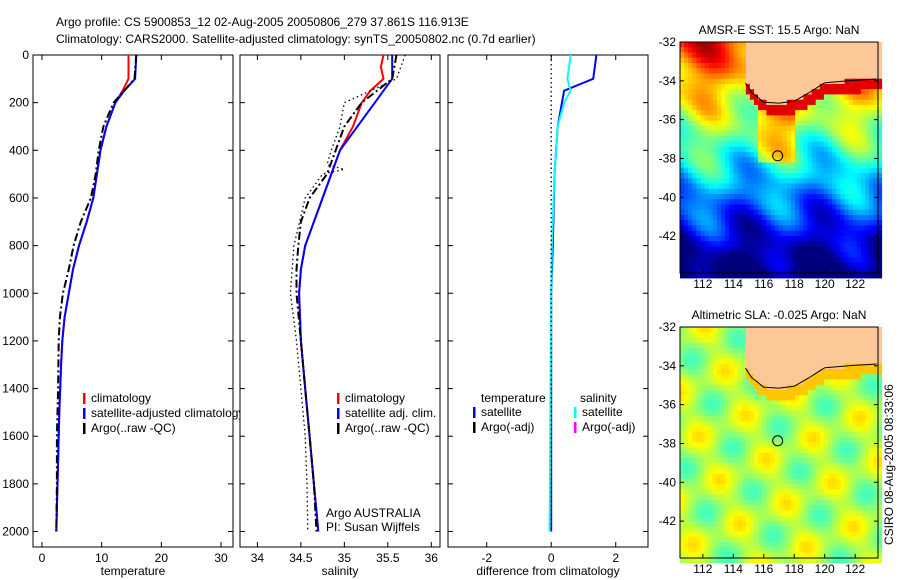  What do you see at coordinates (338, 398) in the screenshot?
I see `legend-swatch` at bounding box center [338, 398].